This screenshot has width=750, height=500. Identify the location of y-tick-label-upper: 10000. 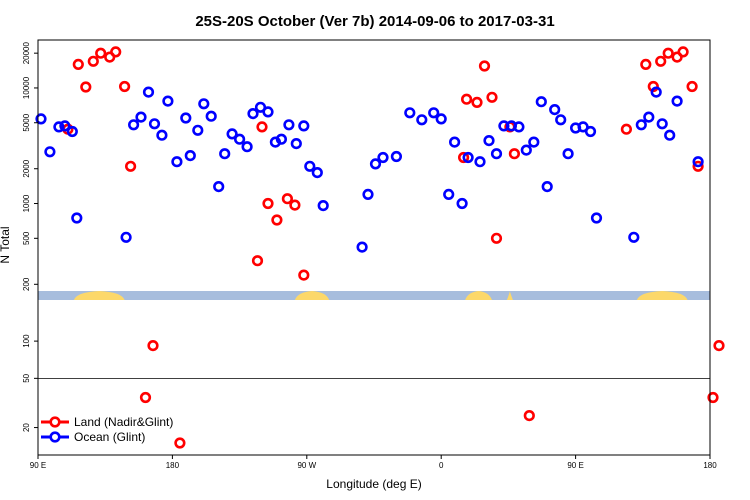
(26, 87).